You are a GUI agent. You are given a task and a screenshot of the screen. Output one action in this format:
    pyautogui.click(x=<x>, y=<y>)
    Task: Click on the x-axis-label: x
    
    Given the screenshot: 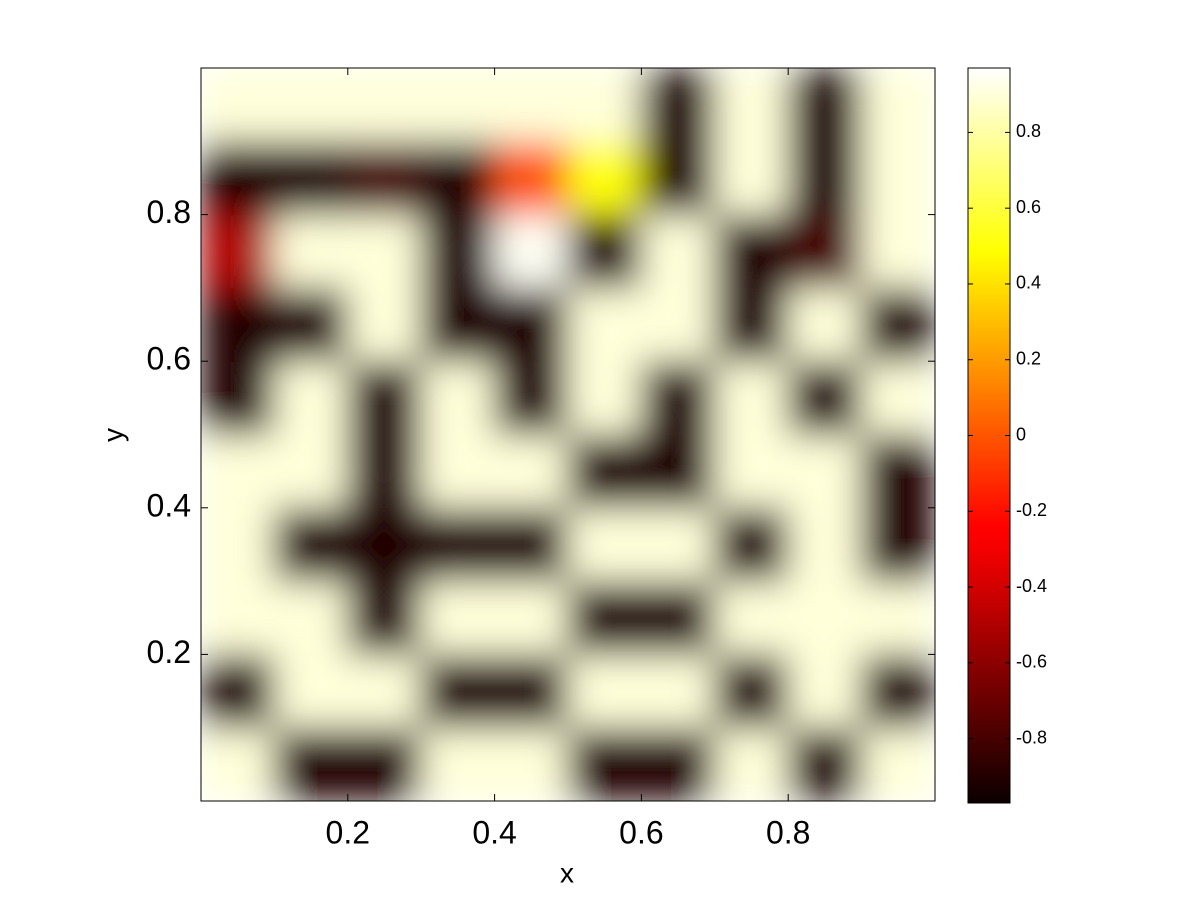 What is the action you would take?
    pyautogui.click(x=567, y=872)
    